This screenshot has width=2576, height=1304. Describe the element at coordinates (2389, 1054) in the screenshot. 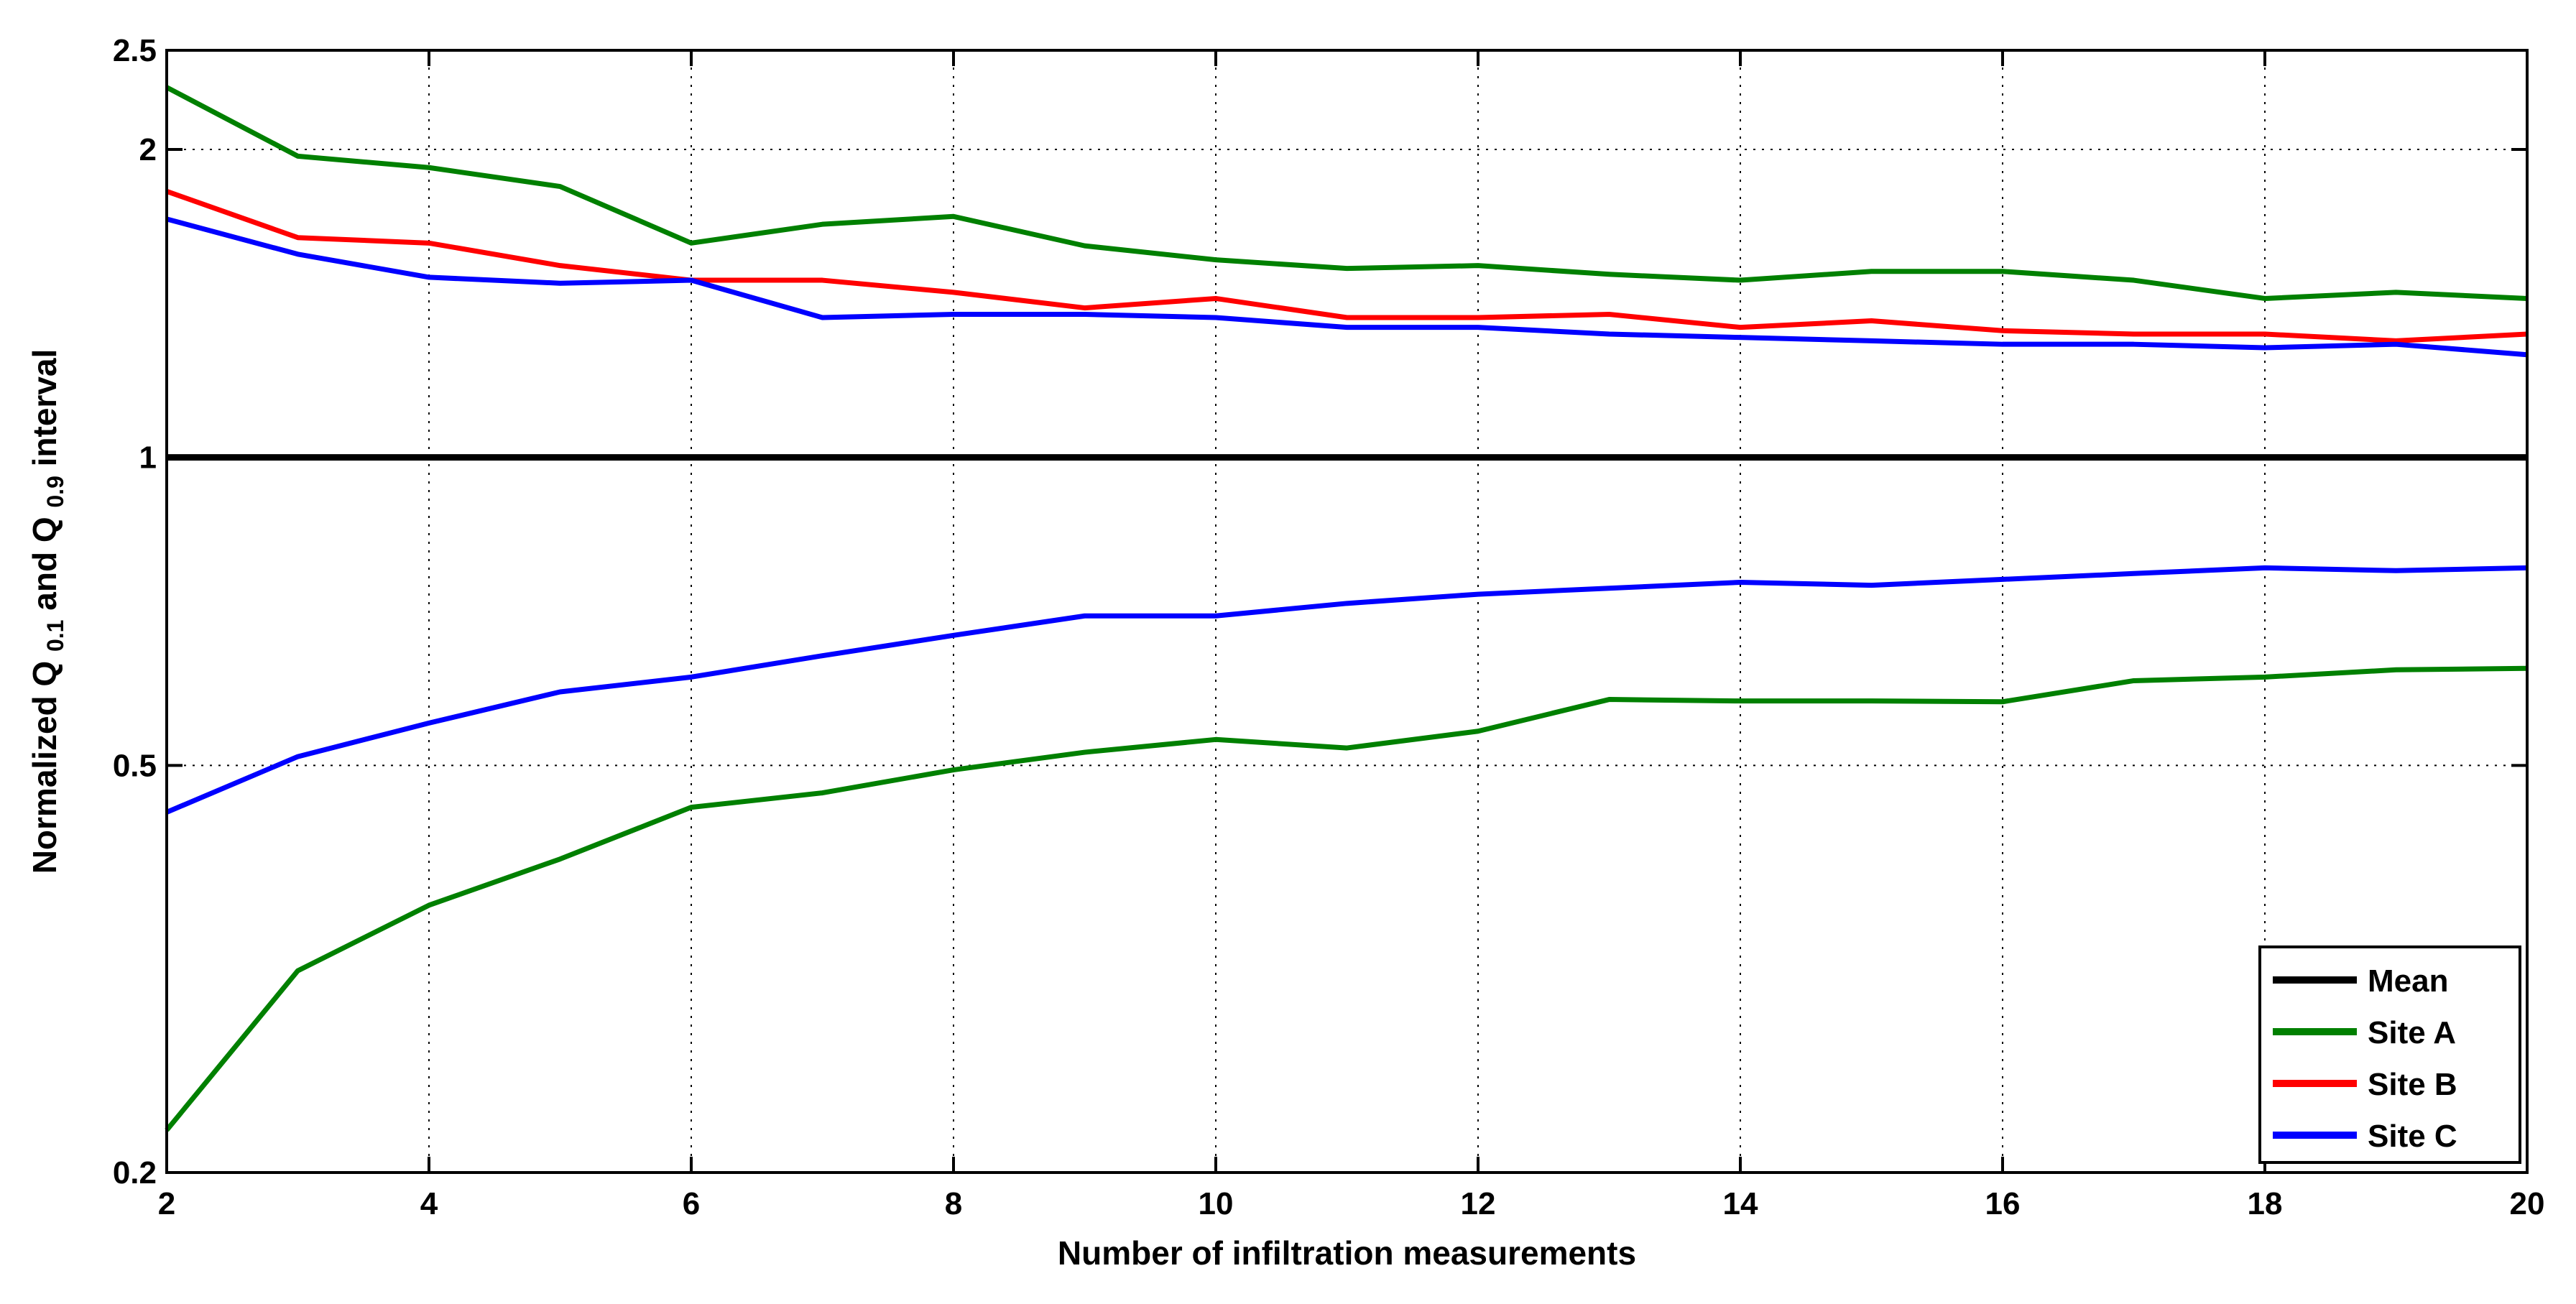

I see `legend: Mean Site A Site B Site C` at that location.